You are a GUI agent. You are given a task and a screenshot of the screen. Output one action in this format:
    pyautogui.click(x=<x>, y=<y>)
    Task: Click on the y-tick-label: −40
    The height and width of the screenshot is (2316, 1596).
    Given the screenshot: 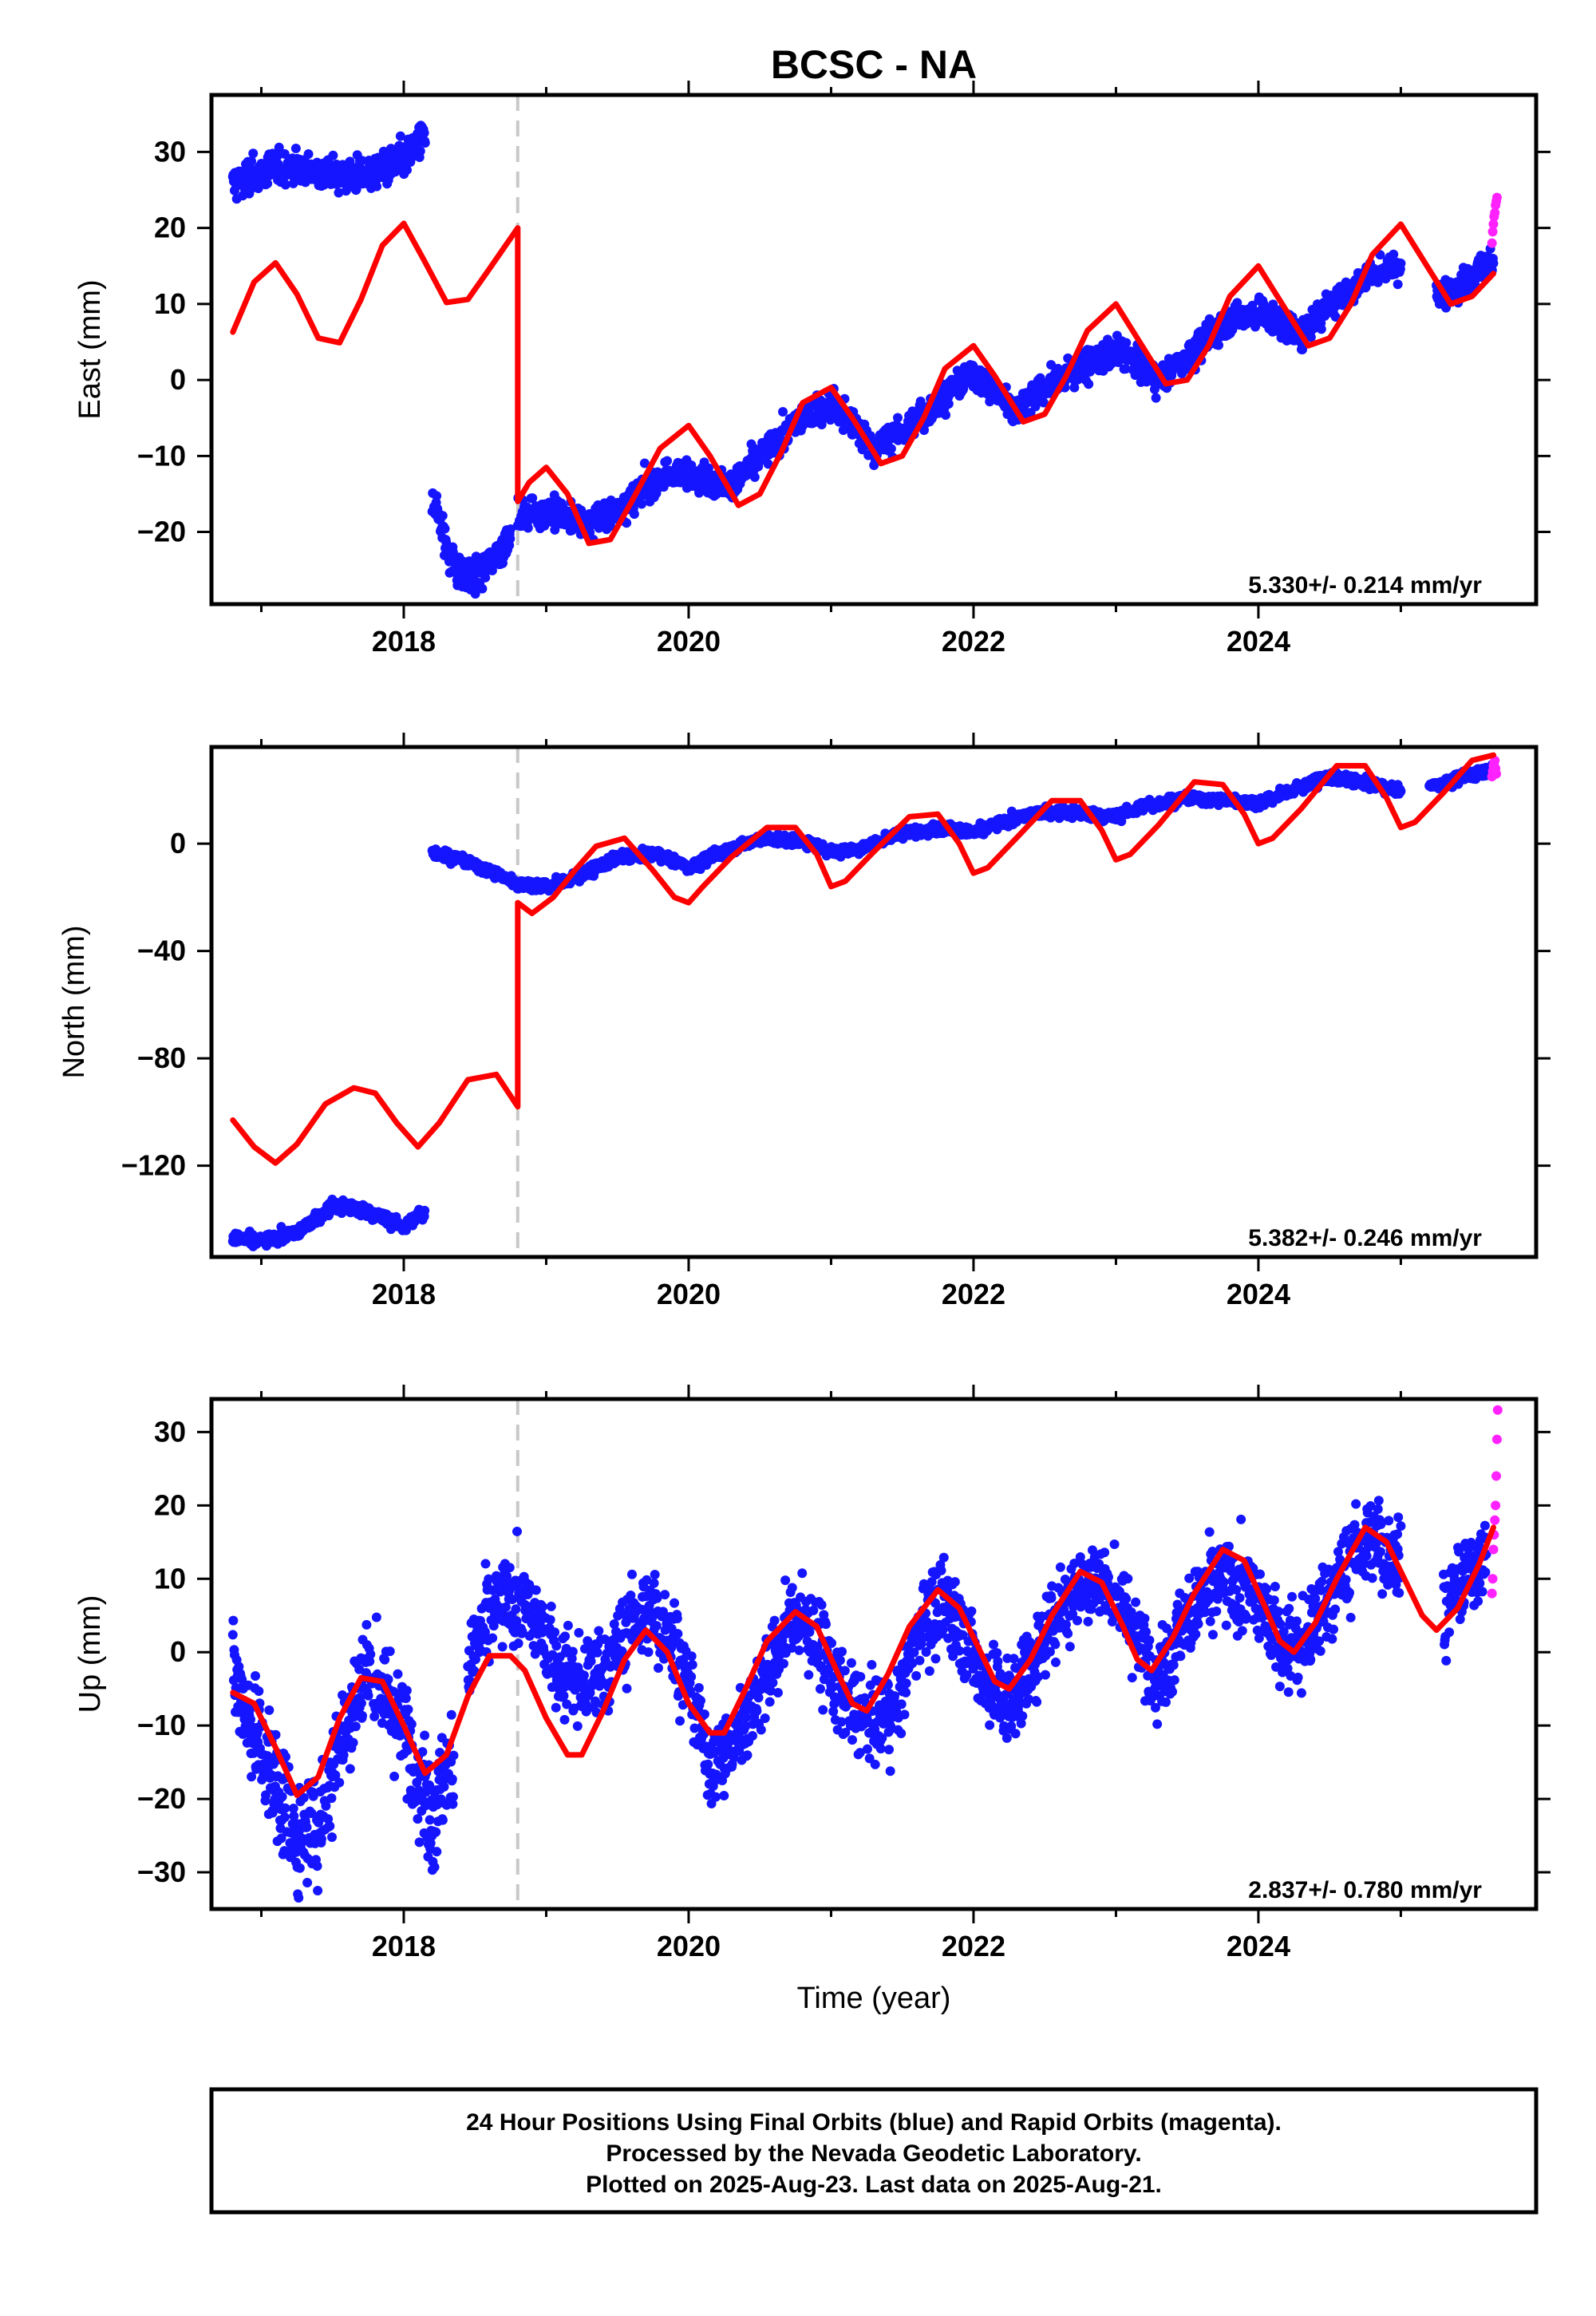 What is the action you would take?
    pyautogui.click(x=161, y=951)
    